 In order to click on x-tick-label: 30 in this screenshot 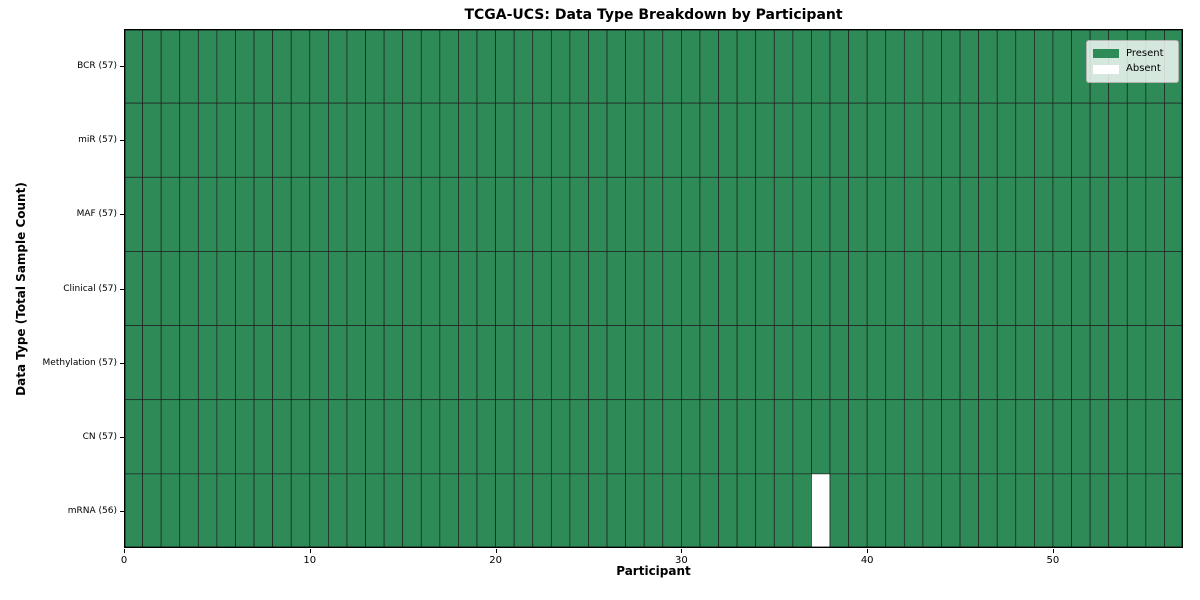, I will do `click(681, 560)`.